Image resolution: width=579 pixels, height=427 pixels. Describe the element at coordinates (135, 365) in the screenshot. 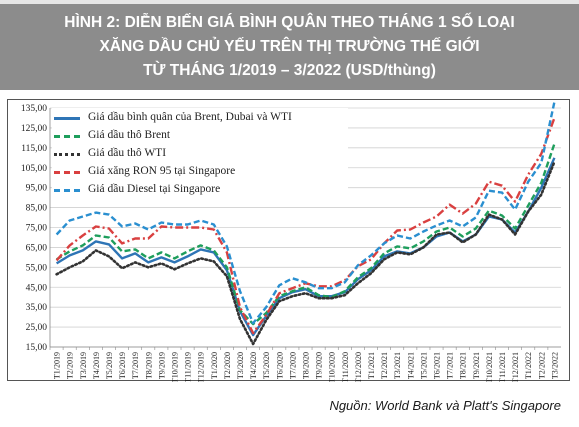

I see `x-tick-label: T7/2019` at that location.